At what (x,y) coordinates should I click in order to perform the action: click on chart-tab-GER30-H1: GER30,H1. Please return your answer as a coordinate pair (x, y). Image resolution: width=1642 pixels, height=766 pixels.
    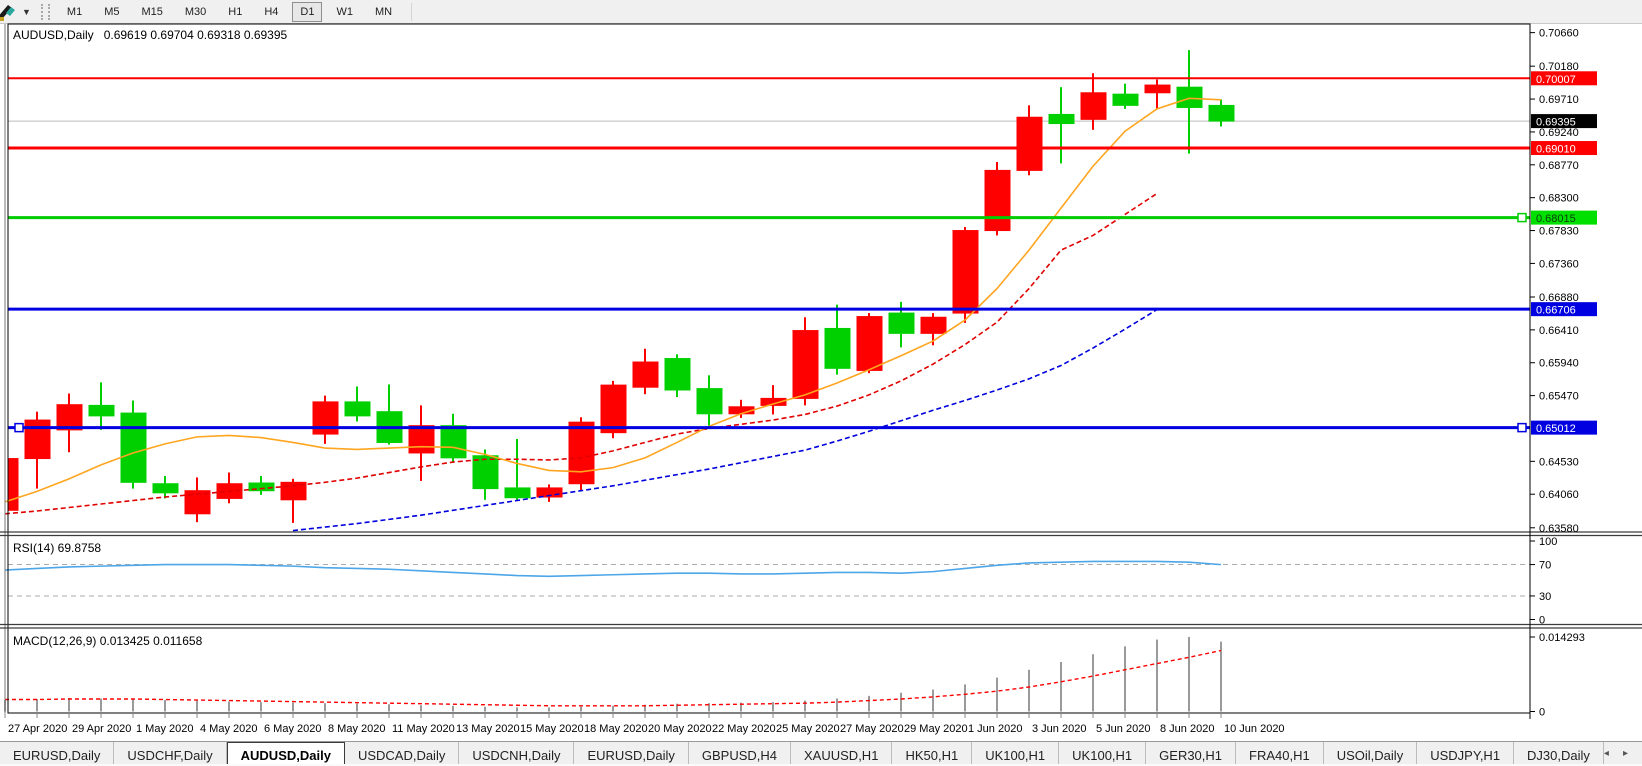
    Looking at the image, I should click on (1191, 753).